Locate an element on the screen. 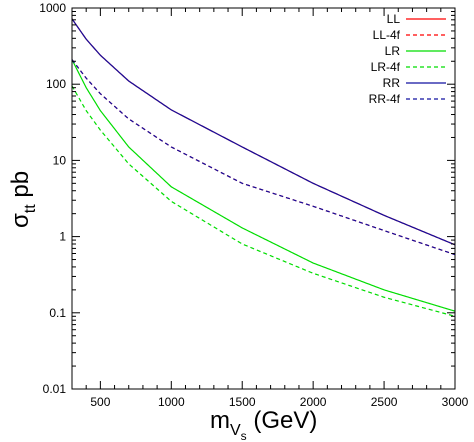  x-tick-label: 1000 is located at coordinates (171, 402).